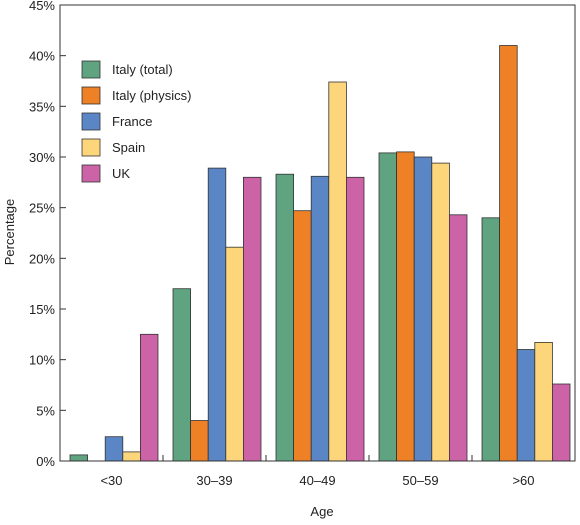 The width and height of the screenshot is (580, 525). What do you see at coordinates (42, 360) in the screenshot?
I see `y-tick-label: 10%` at bounding box center [42, 360].